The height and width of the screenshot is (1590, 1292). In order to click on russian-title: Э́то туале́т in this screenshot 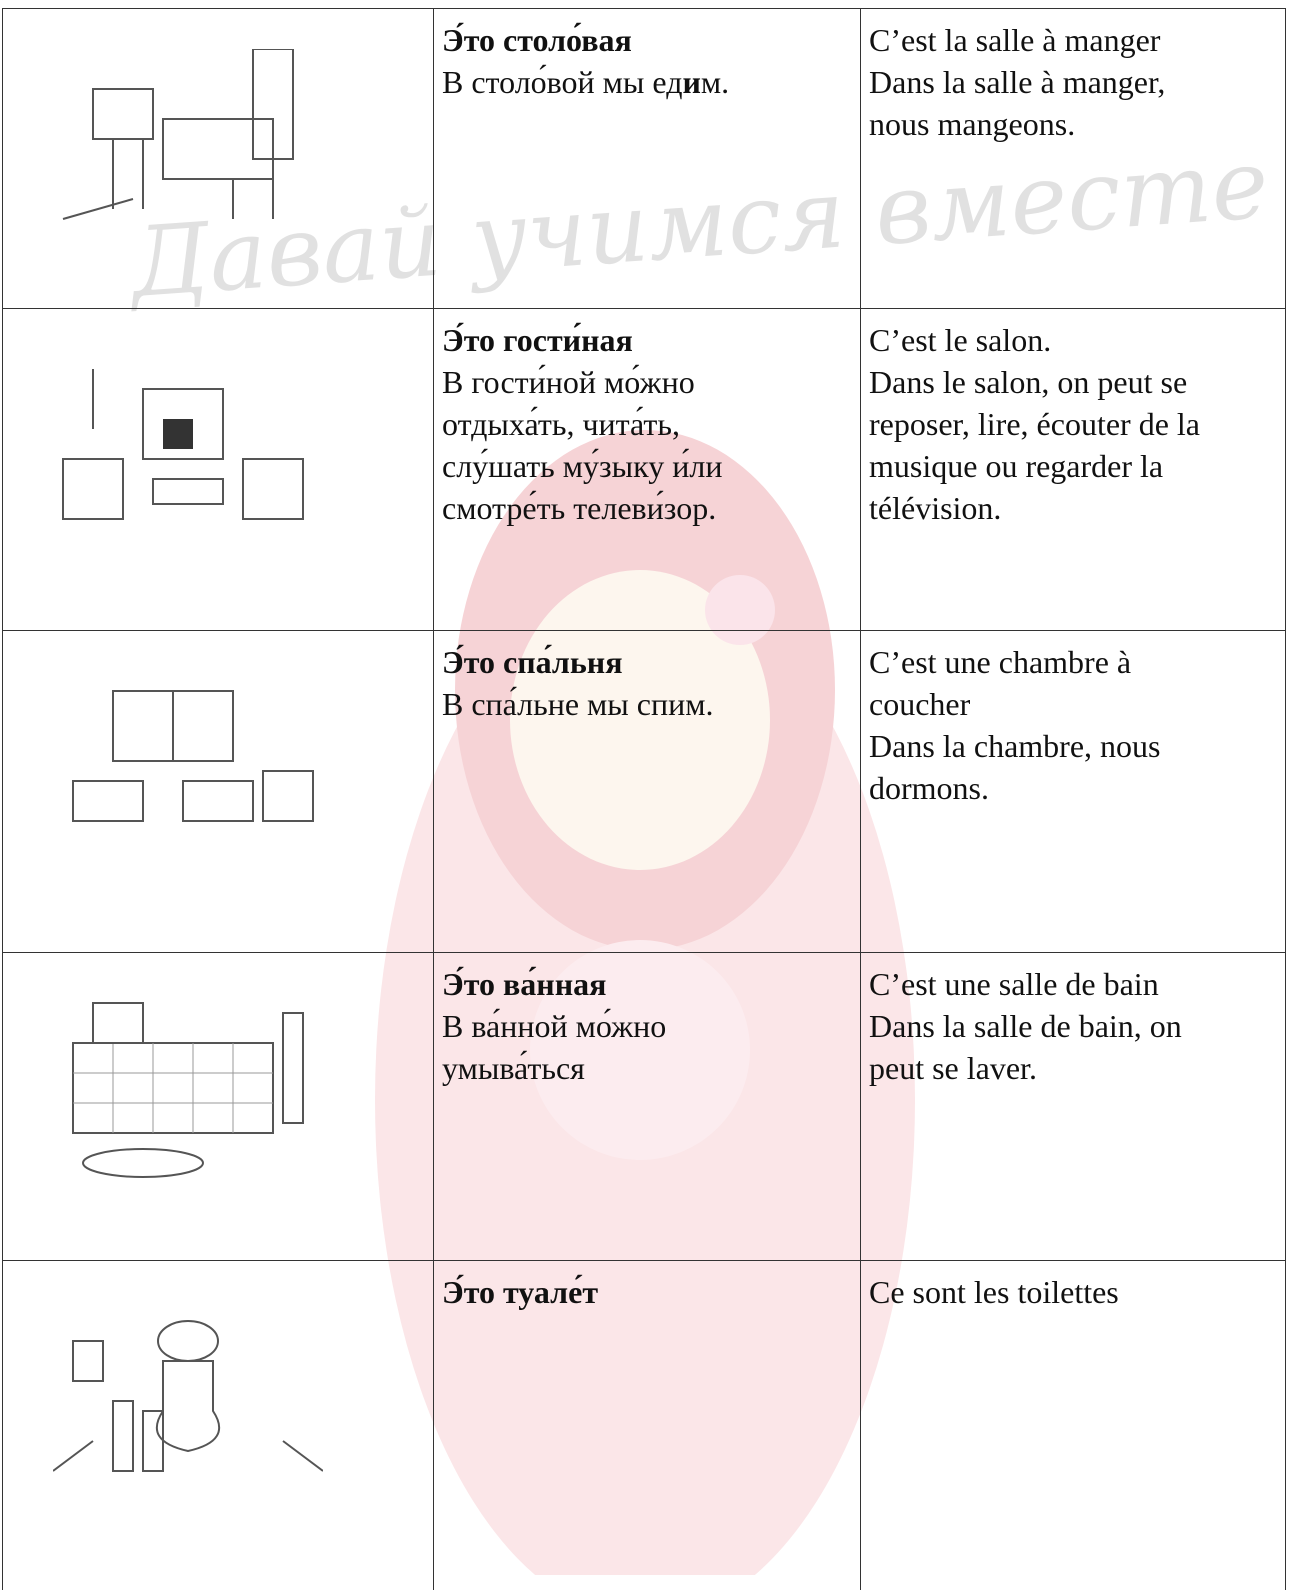, I will do `click(520, 1292)`.